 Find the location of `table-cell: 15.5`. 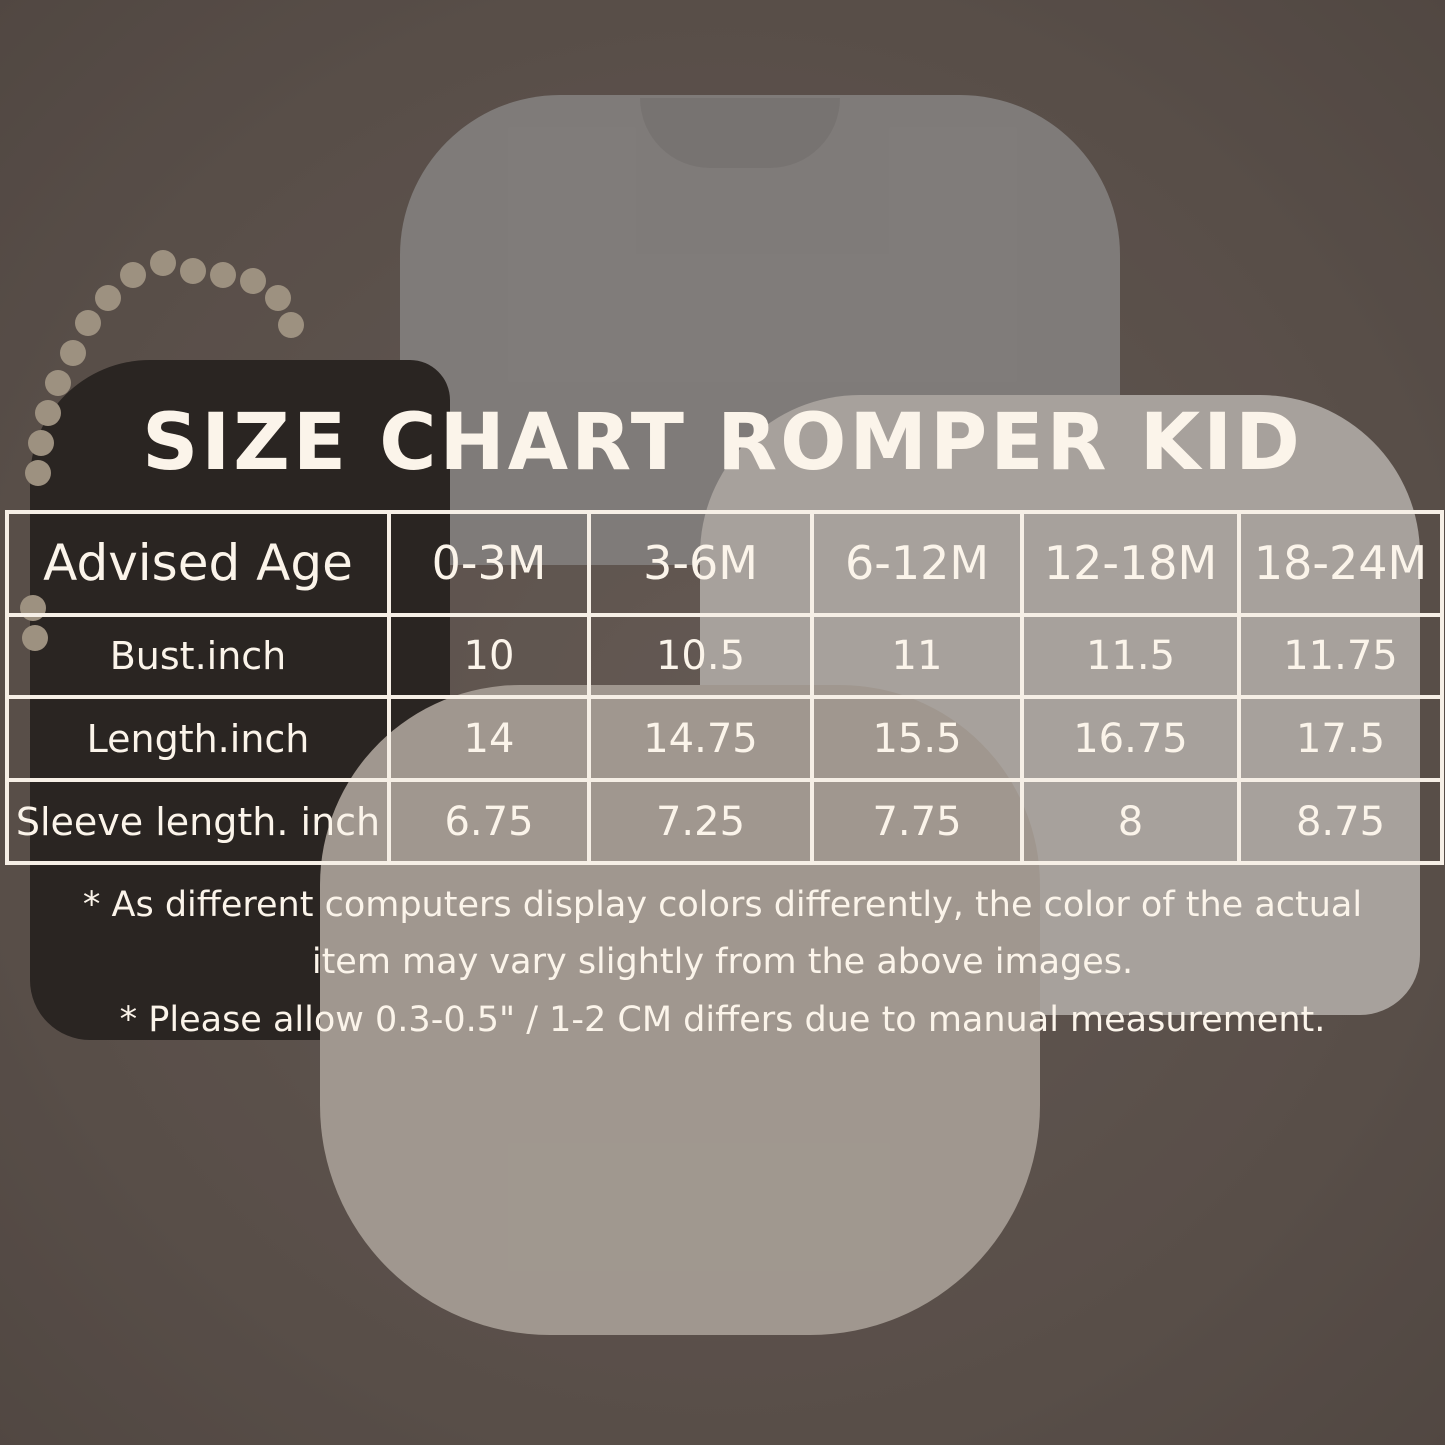

table-cell: 15.5 is located at coordinates (917, 739).